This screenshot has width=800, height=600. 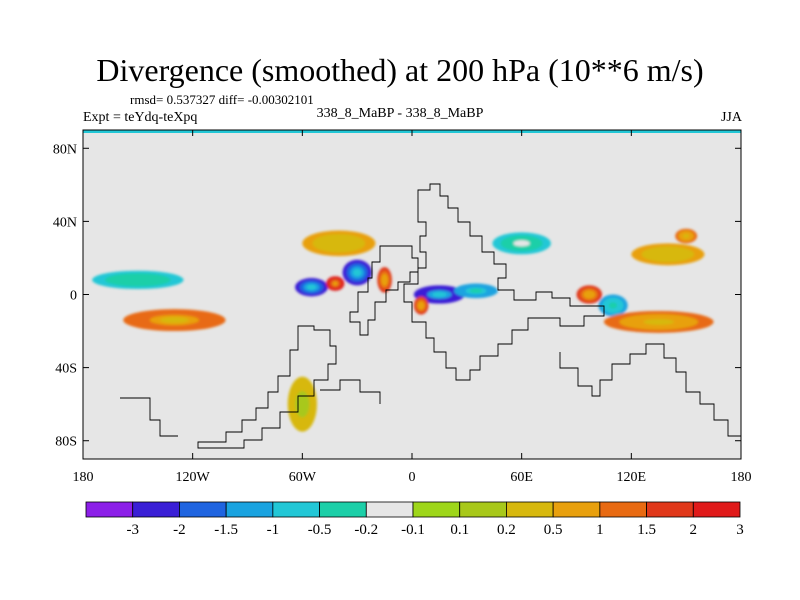 I want to click on x-tick-label: 60W, so click(x=303, y=477).